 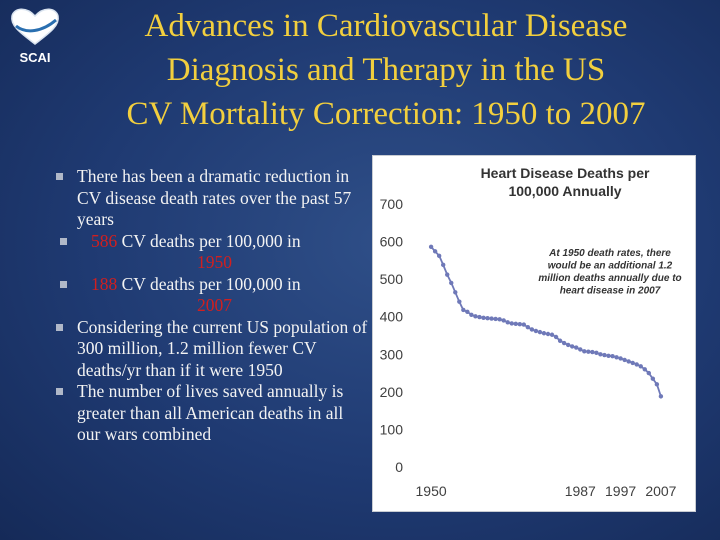 What do you see at coordinates (392, 279) in the screenshot?
I see `y-tick-label: 500` at bounding box center [392, 279].